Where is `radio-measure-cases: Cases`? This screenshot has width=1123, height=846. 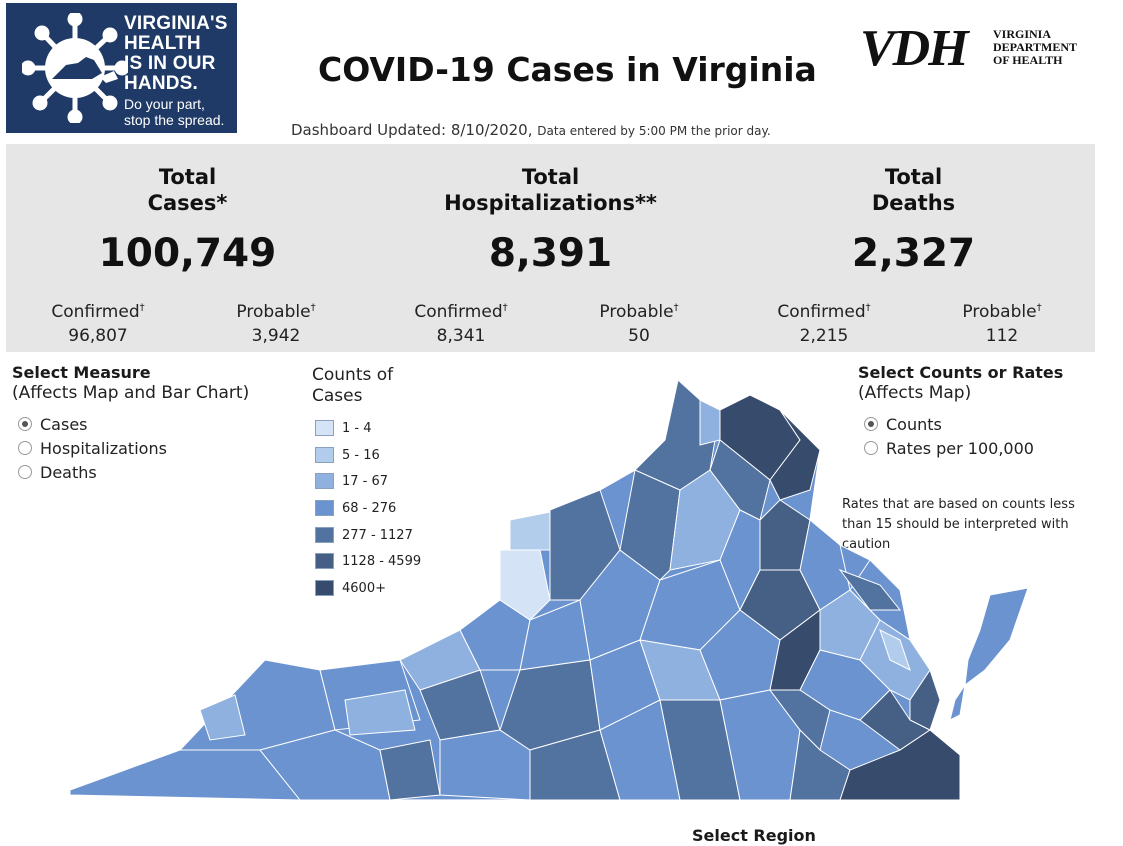
radio-measure-cases: Cases is located at coordinates (133, 424).